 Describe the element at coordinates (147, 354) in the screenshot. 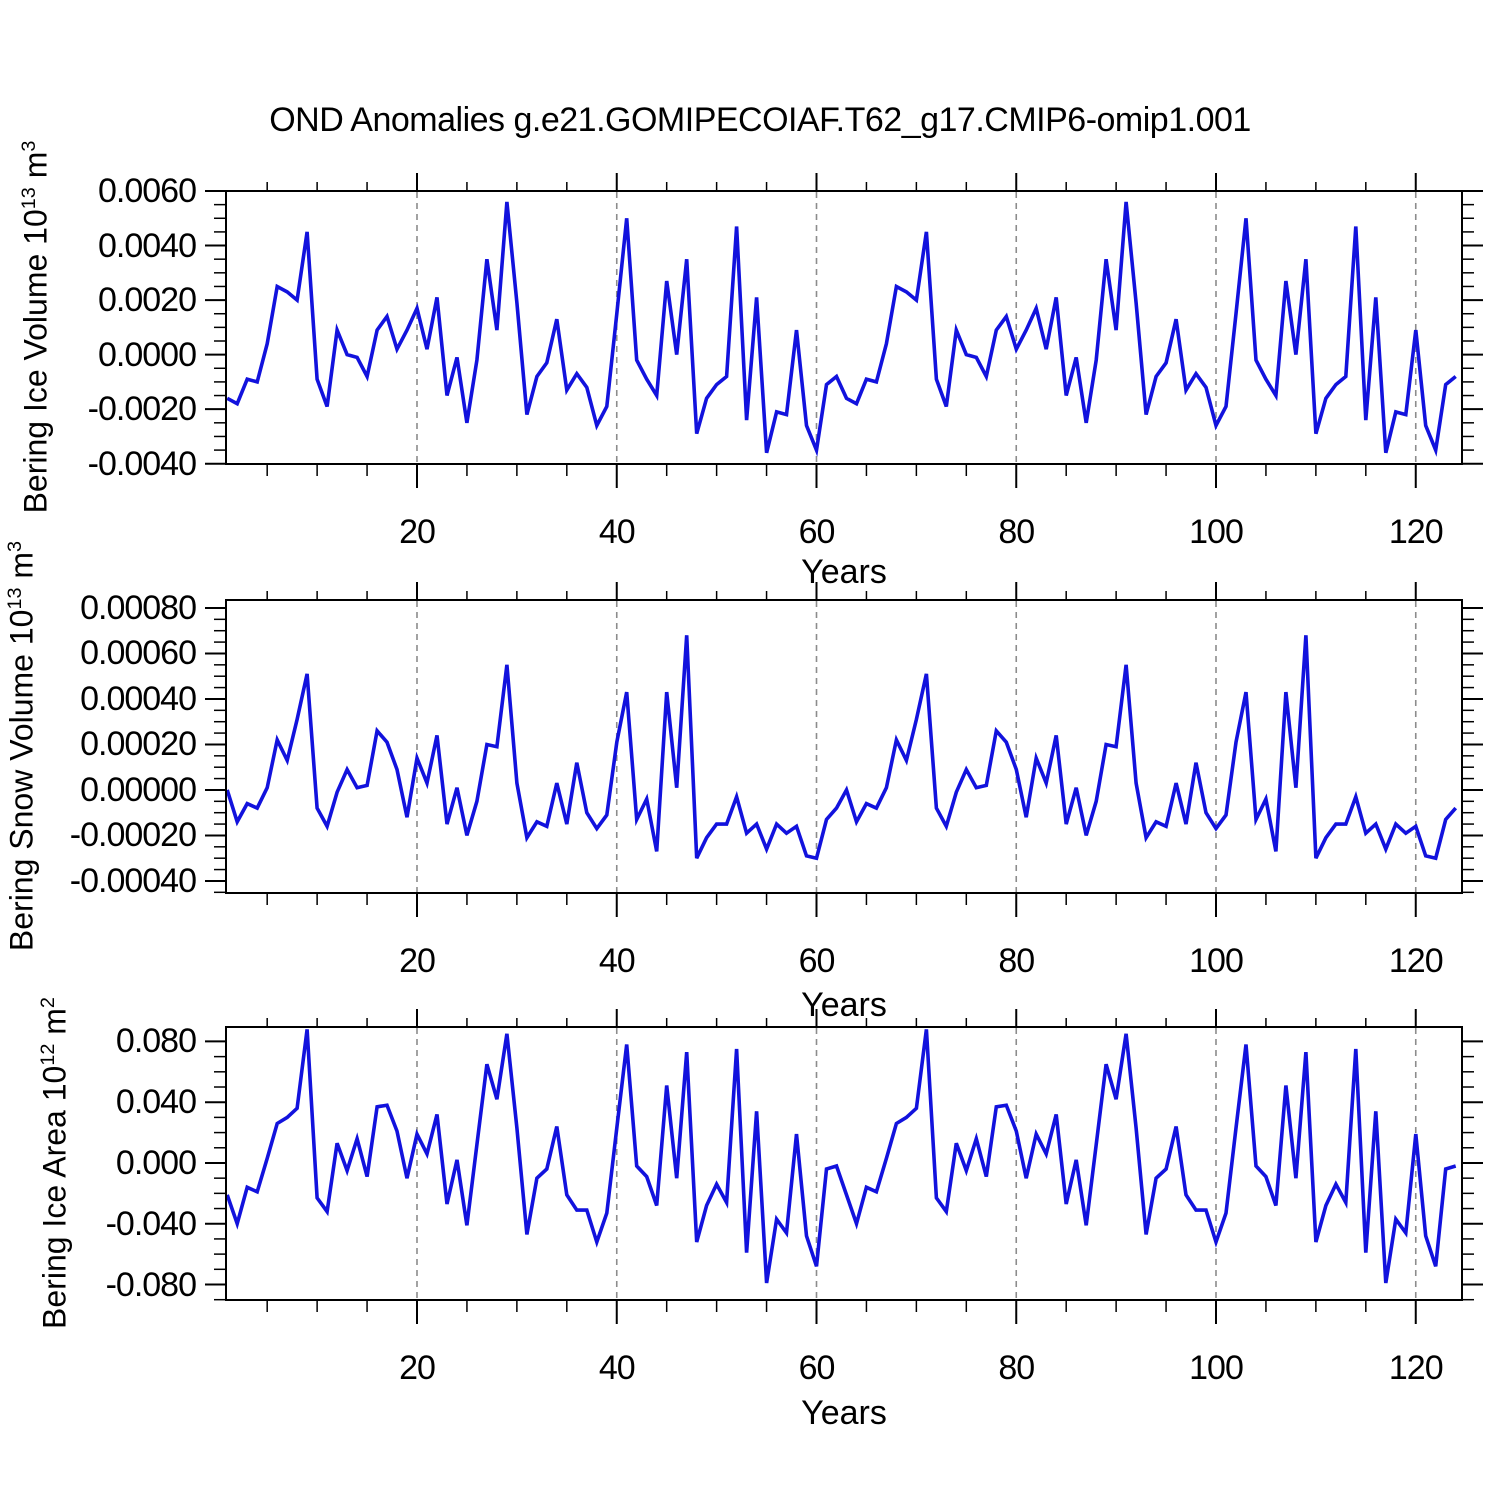

I see `y-tick-label: 0.0000` at that location.